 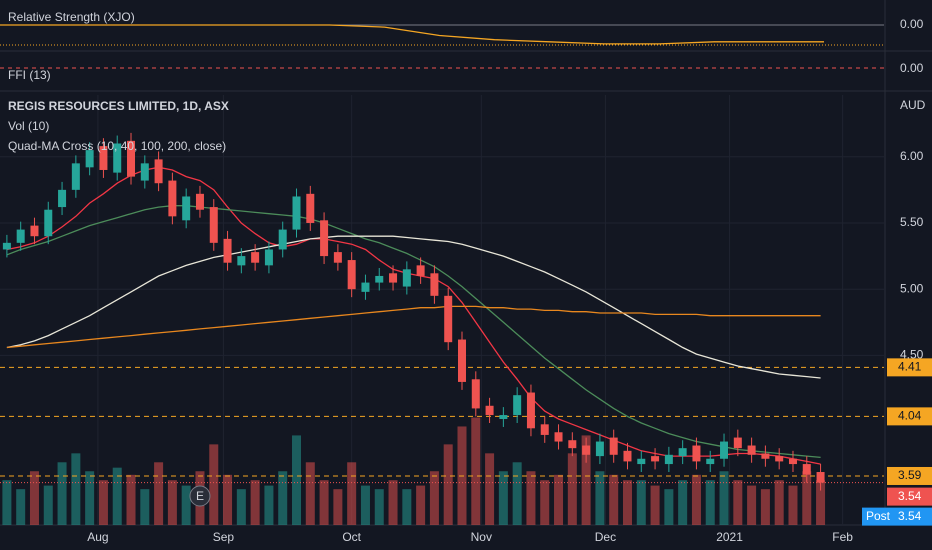 What do you see at coordinates (912, 24) in the screenshot?
I see `rs-tick: 0.00` at bounding box center [912, 24].